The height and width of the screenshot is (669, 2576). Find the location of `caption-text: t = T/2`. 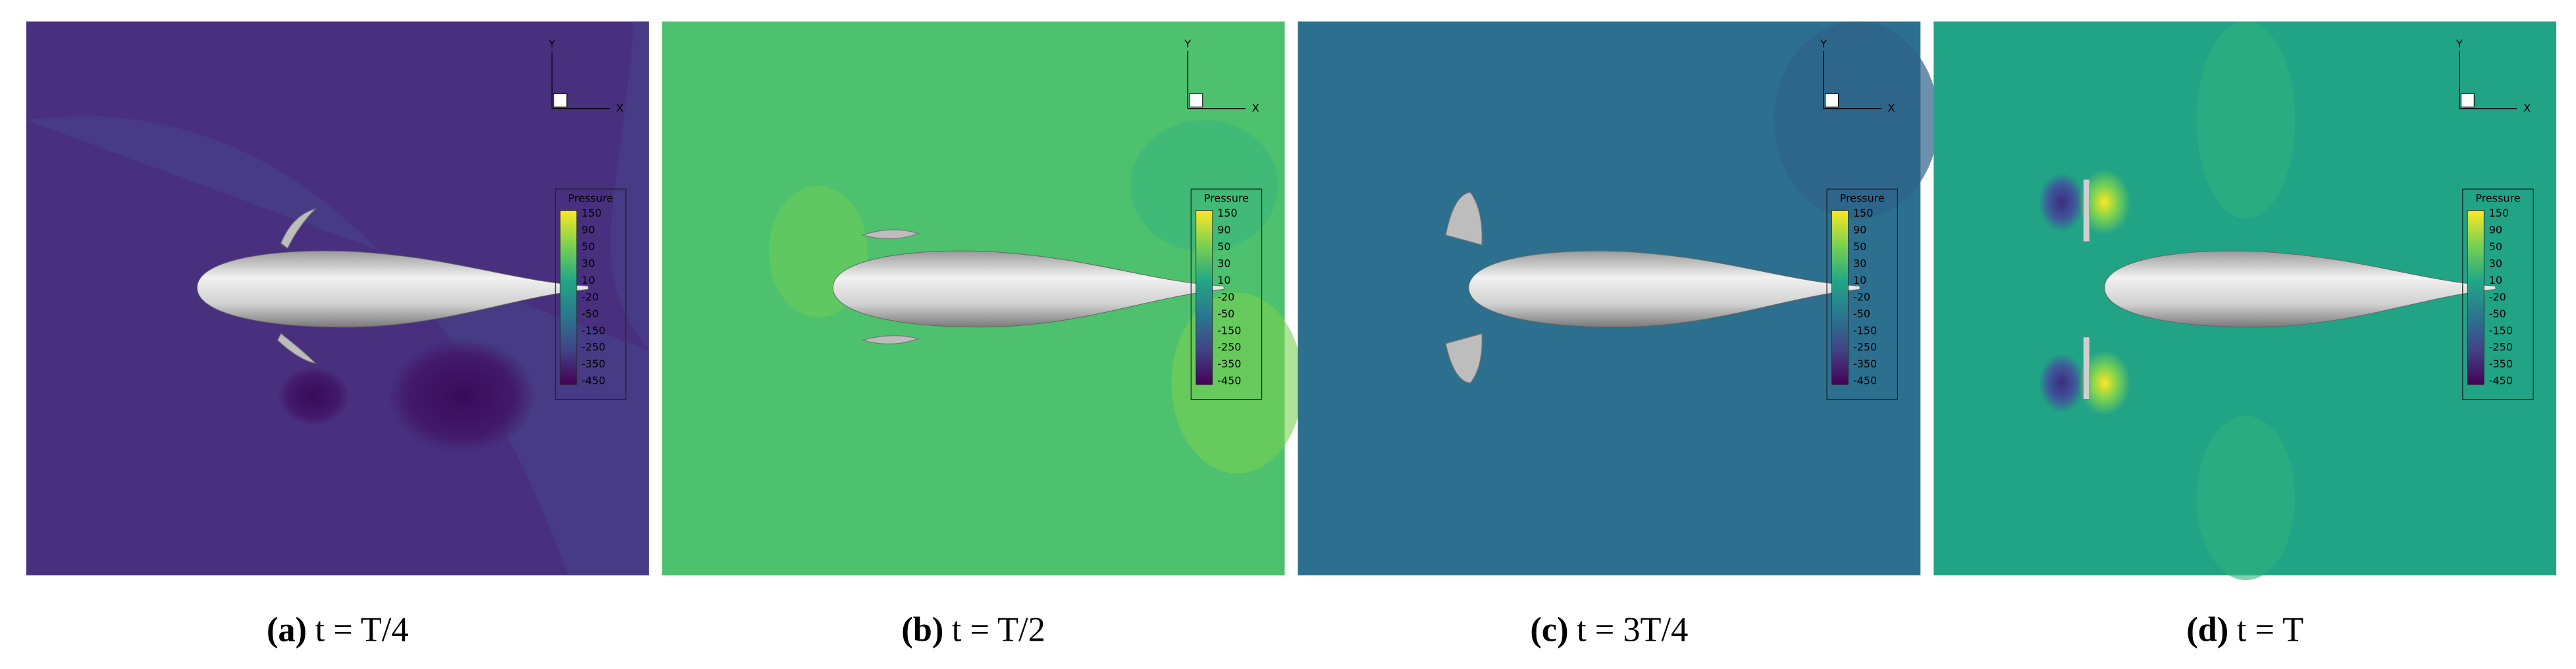

caption-text: t = T/2 is located at coordinates (998, 630).